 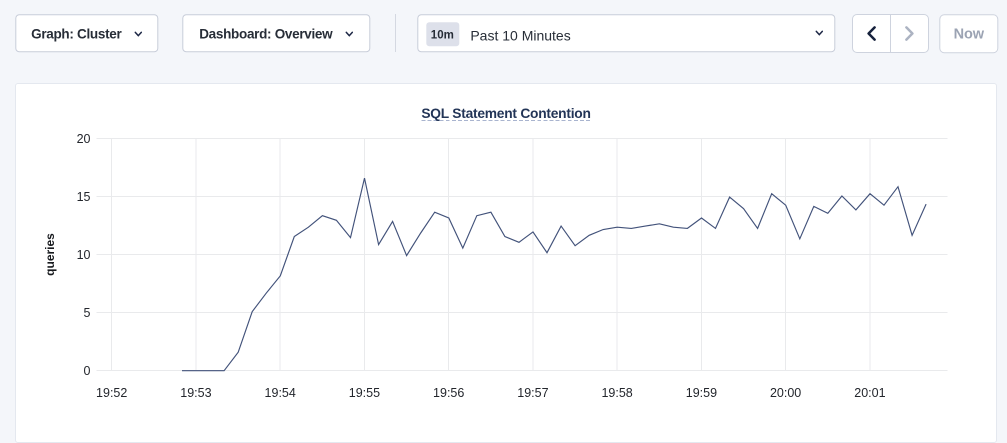 What do you see at coordinates (87, 371) in the screenshot?
I see `svg-text: 0` at bounding box center [87, 371].